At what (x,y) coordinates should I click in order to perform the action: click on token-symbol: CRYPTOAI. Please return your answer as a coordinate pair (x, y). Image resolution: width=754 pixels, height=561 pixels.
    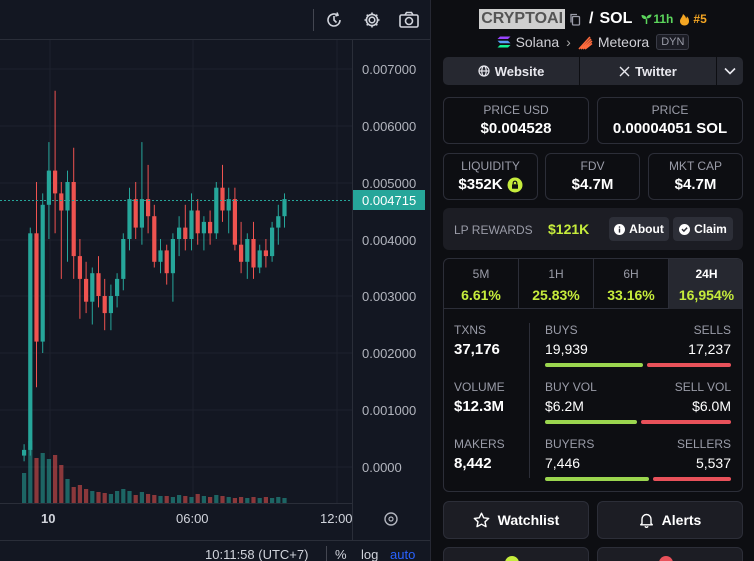
    Looking at the image, I should click on (522, 19).